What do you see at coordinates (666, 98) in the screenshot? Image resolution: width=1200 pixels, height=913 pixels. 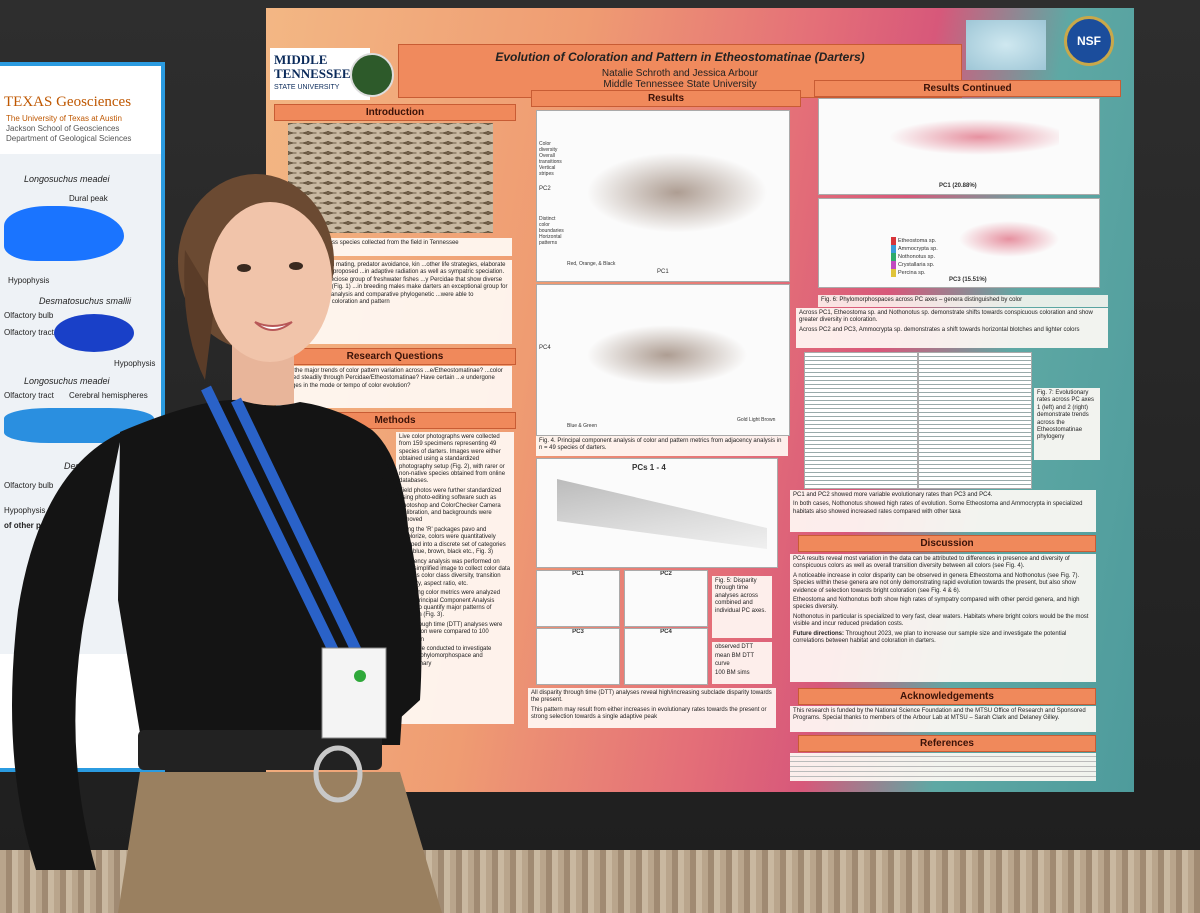 I see `section-heading: Results` at bounding box center [666, 98].